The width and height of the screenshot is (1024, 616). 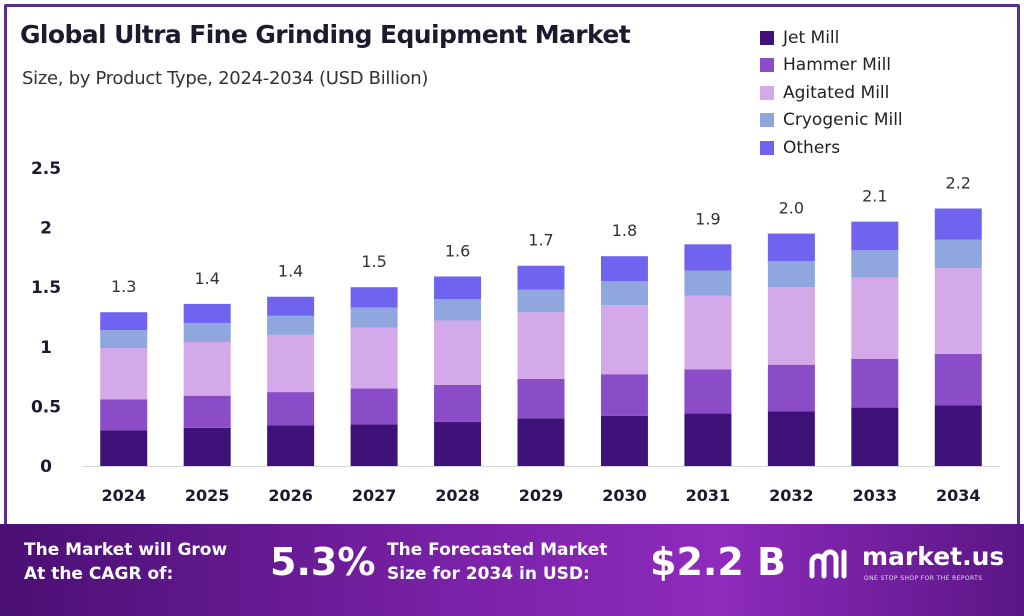 I want to click on legend-label: Agitated Mill, so click(x=836, y=92).